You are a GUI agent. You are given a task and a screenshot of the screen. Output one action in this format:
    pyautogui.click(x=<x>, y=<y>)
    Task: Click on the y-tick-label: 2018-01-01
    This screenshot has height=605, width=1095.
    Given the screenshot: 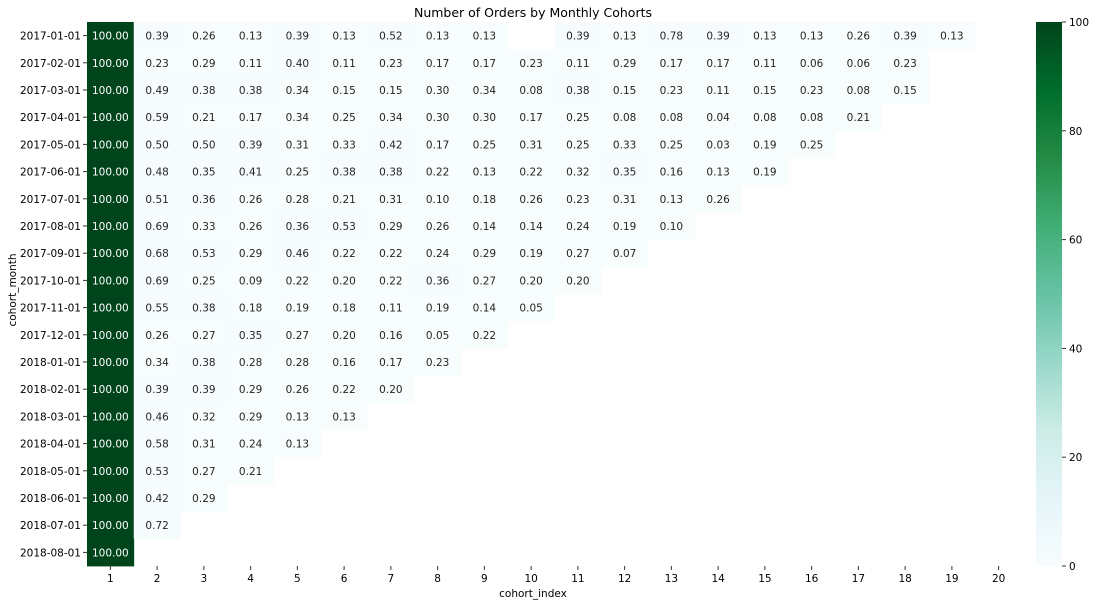 What is the action you would take?
    pyautogui.click(x=50, y=363)
    